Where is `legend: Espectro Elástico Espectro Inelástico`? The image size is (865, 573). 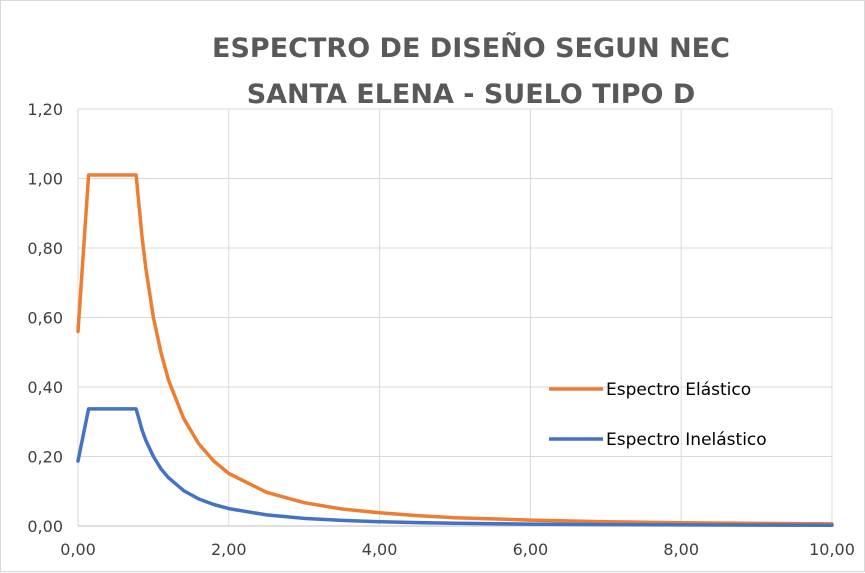 legend: Espectro Elástico Espectro Inelástico is located at coordinates (658, 415).